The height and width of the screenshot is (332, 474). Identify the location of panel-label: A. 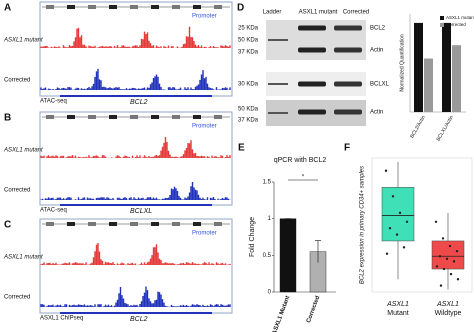
(7, 8).